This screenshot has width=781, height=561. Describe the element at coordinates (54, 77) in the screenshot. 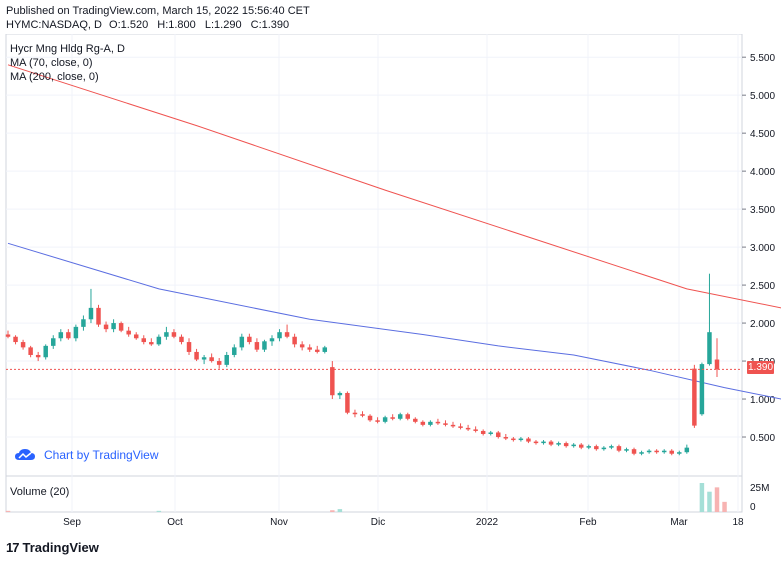

I see `legend-ma200: MA (200, close, 0)` at that location.